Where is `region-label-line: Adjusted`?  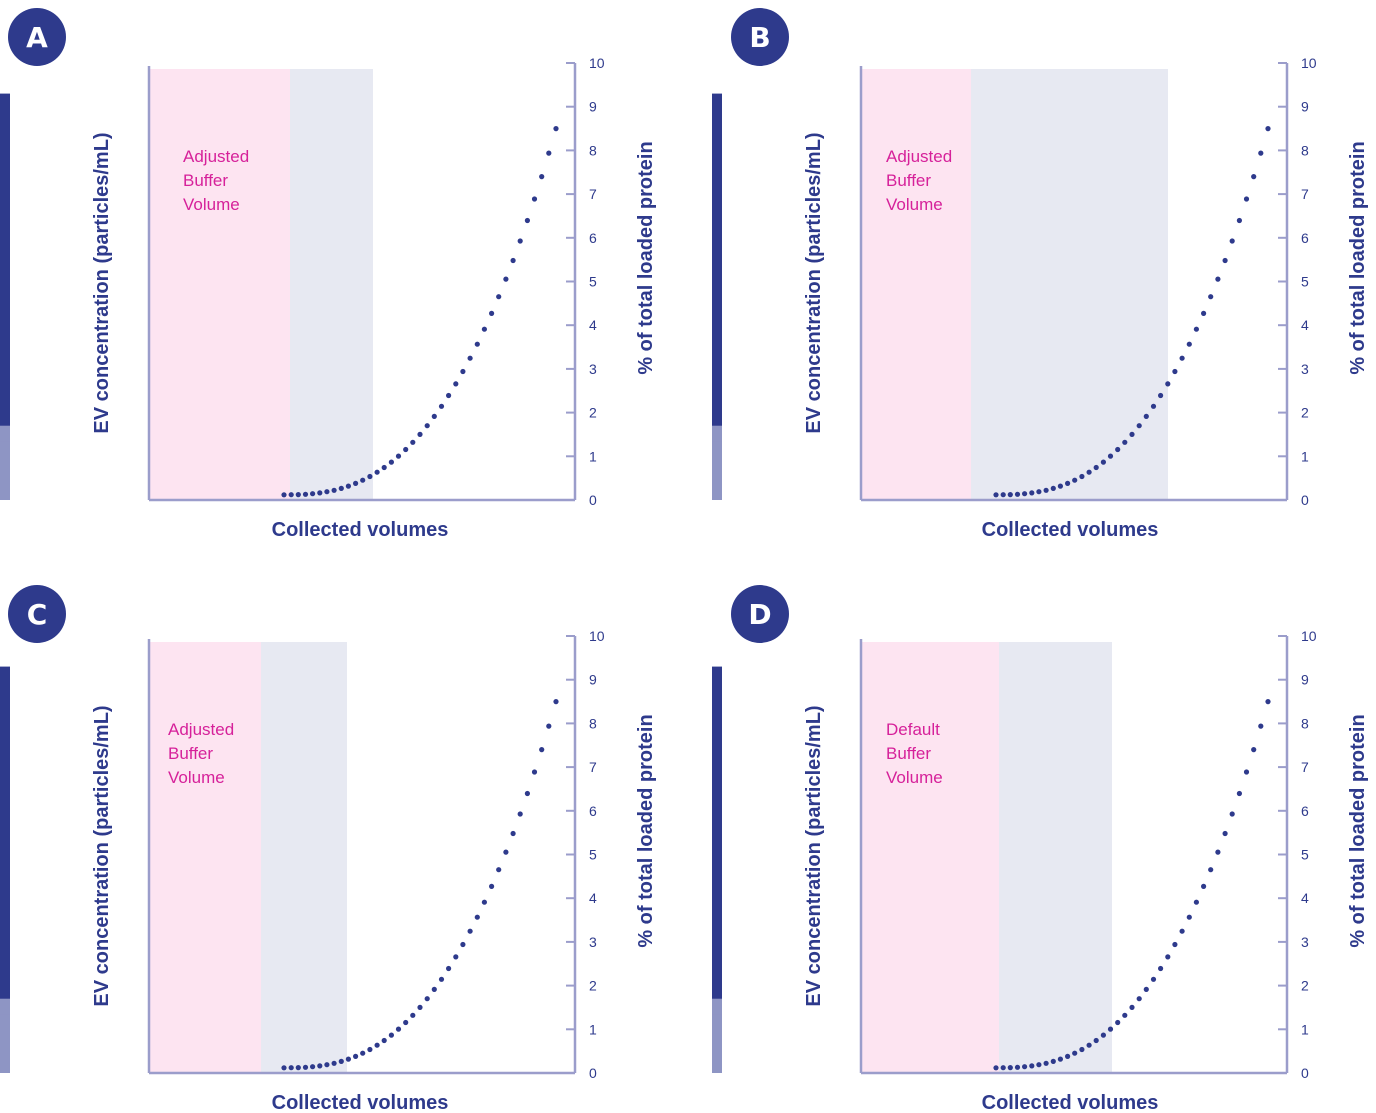 region-label-line: Adjusted is located at coordinates (216, 156).